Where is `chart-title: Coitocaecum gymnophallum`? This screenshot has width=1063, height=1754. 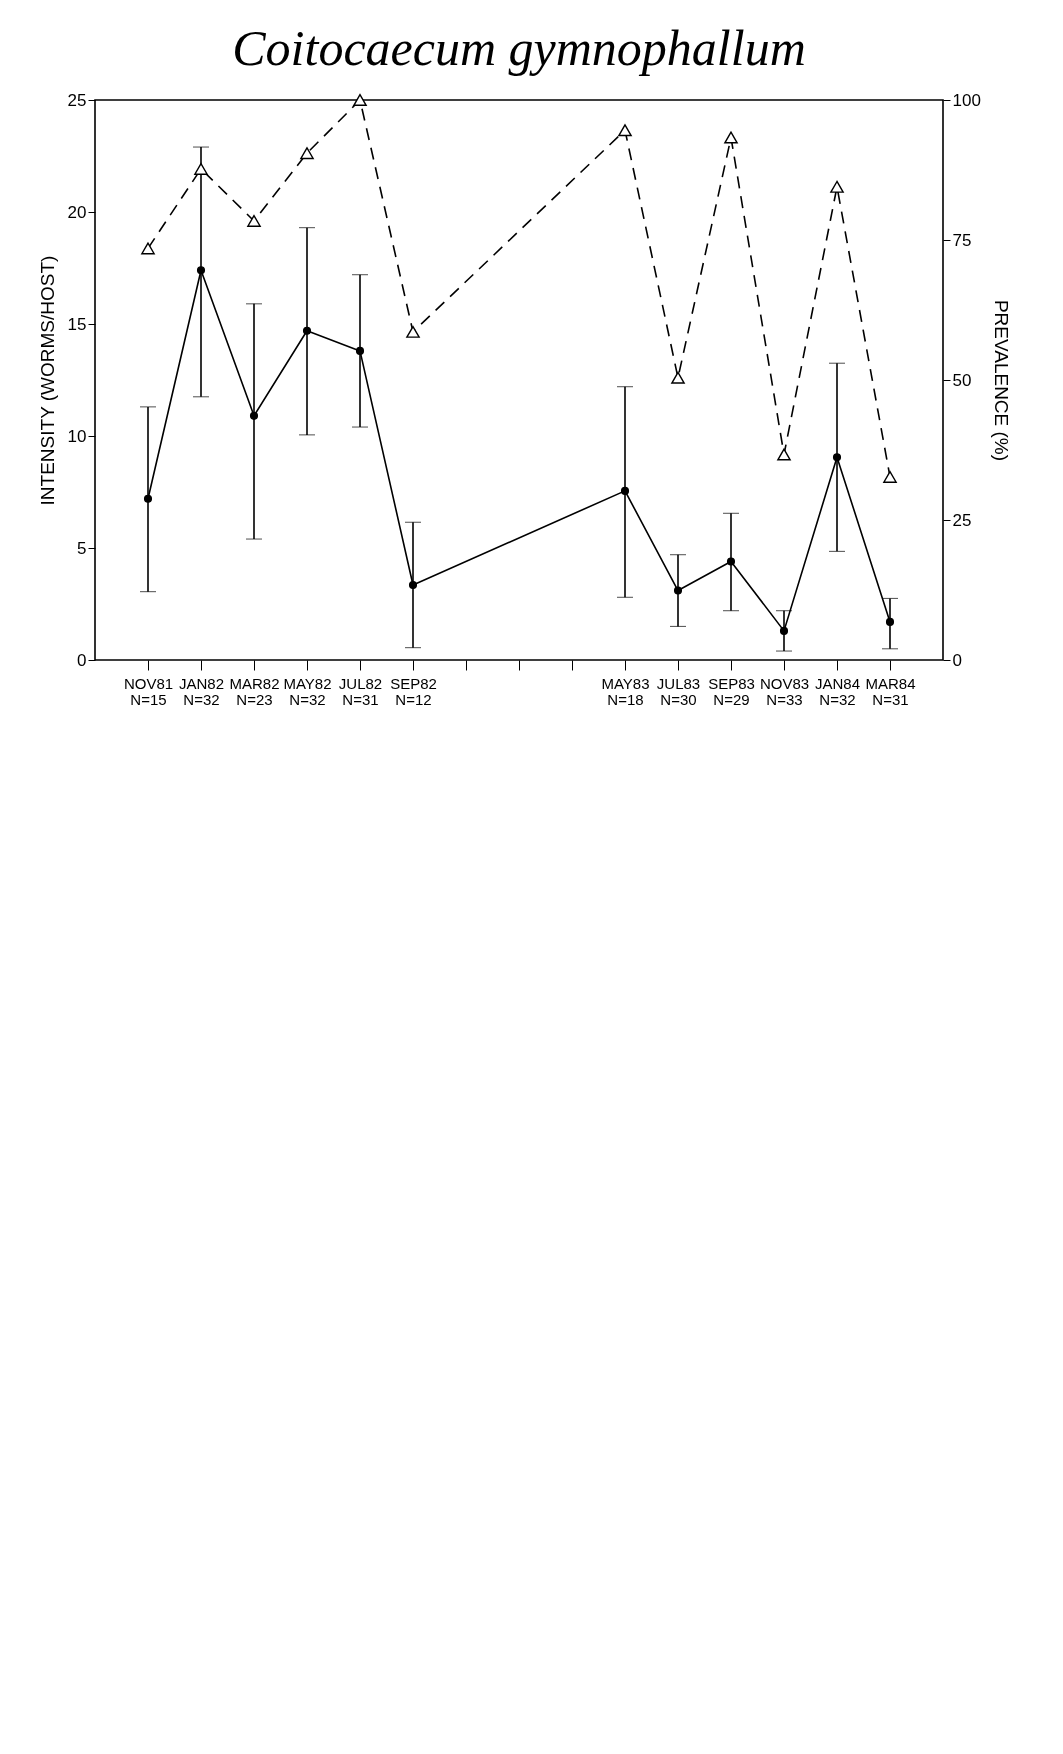
chart-title: Coitocaecum gymnophallum is located at coordinates (519, 48).